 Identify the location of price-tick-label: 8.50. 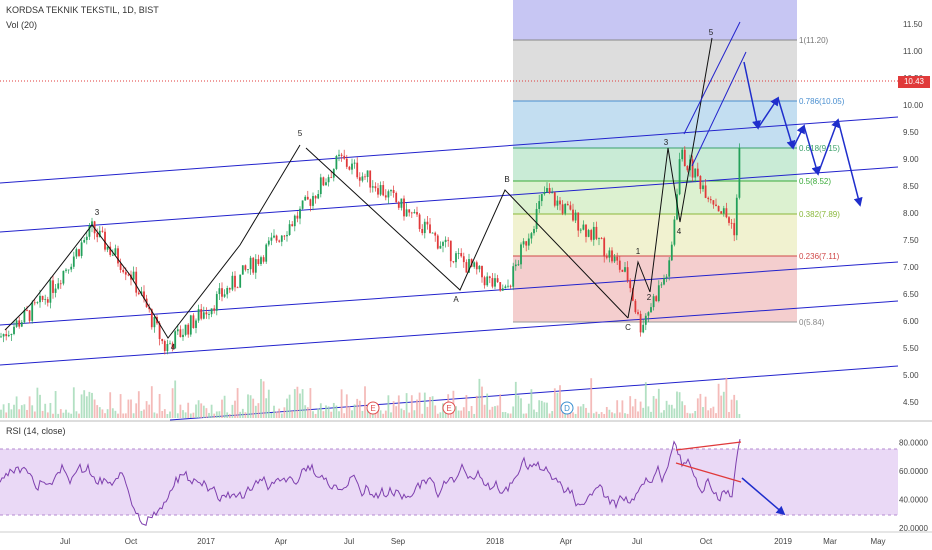
(911, 186).